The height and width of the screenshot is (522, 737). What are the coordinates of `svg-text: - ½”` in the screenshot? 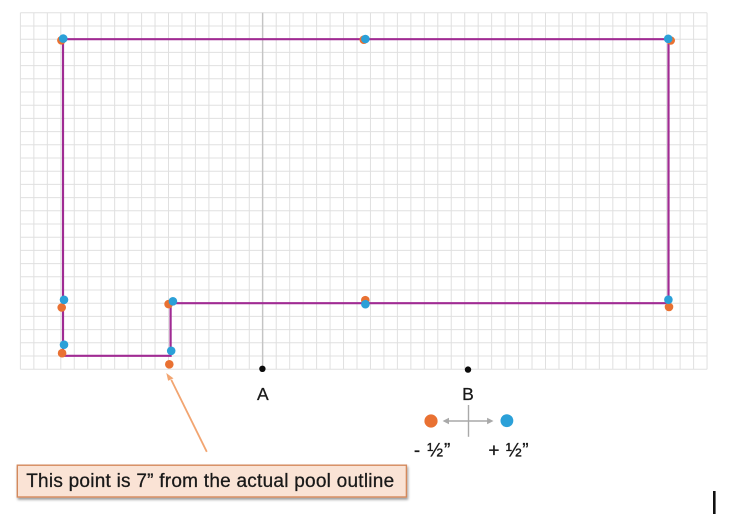 It's located at (432, 450).